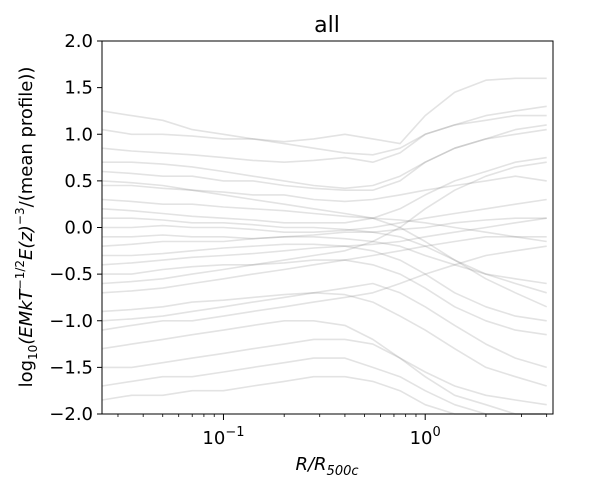 This screenshot has height=500, width=600. I want to click on y-axis-label-tail: /(mean profile)), so click(26, 137).